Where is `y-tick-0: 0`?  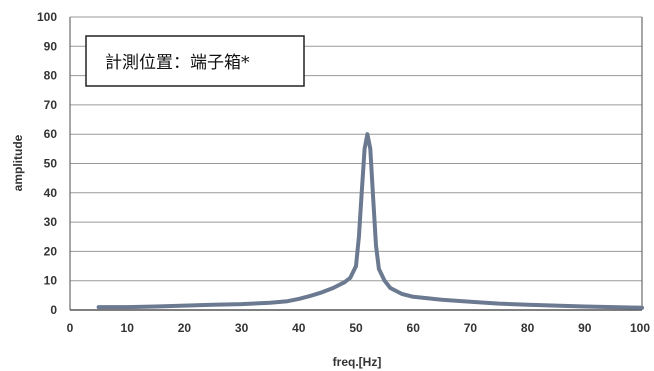 y-tick-0: 0 is located at coordinates (53, 310).